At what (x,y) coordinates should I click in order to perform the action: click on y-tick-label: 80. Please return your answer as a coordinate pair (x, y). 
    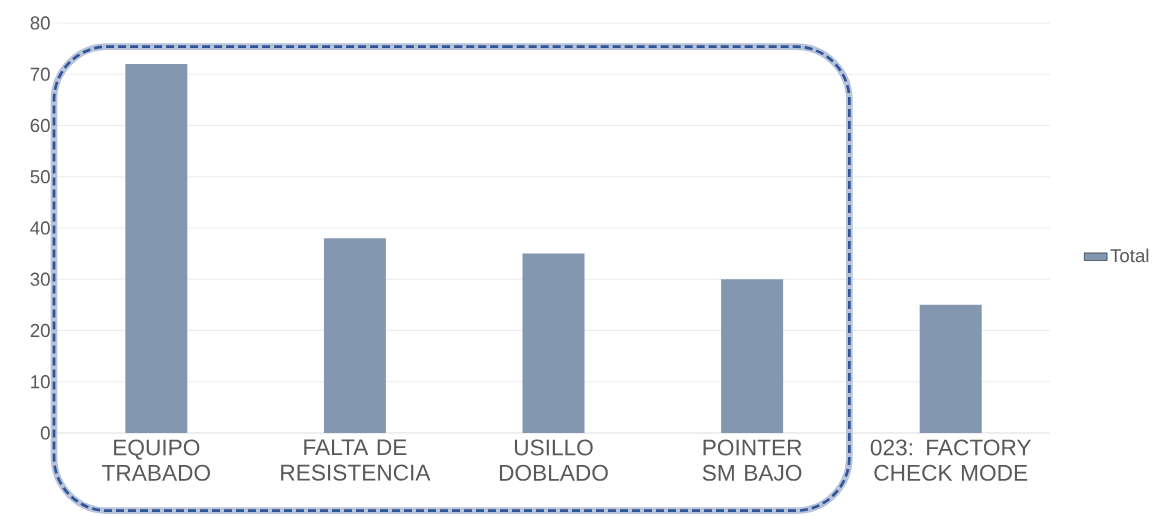
    Looking at the image, I should click on (40, 23).